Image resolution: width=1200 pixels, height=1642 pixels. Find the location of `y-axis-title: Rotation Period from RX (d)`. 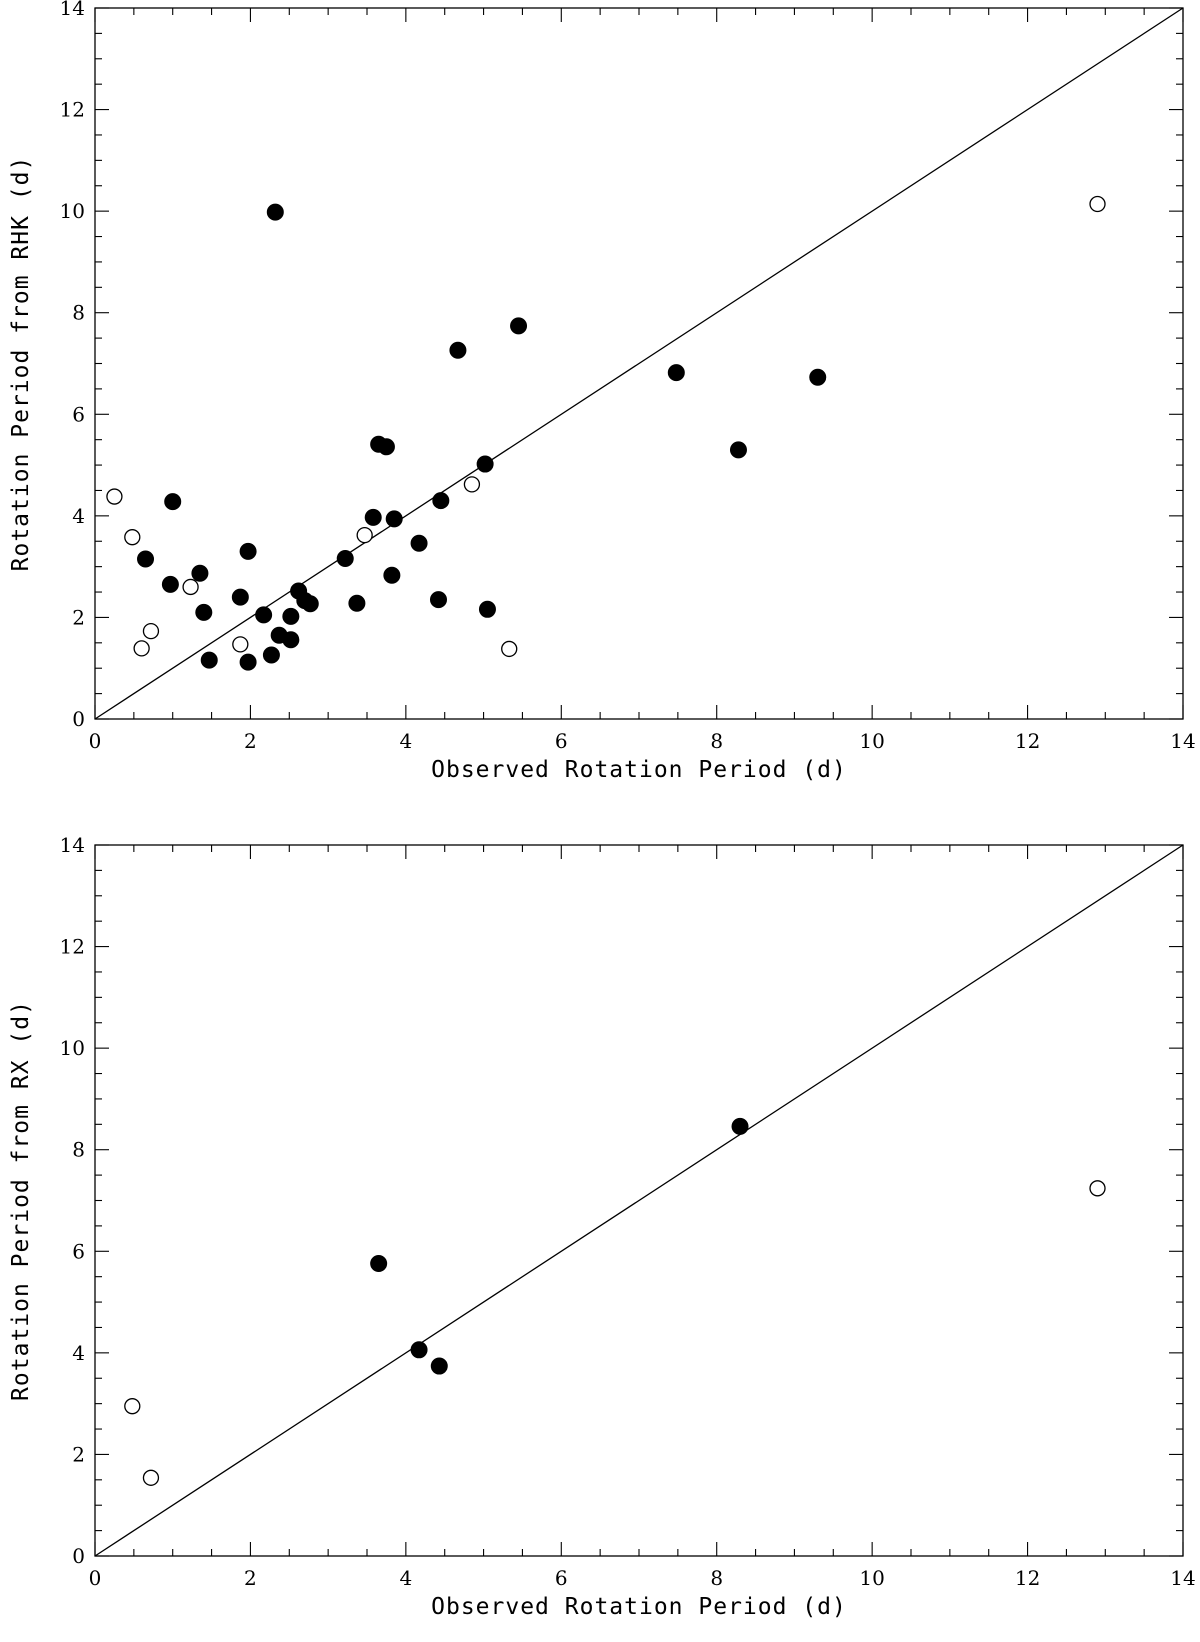

y-axis-title: Rotation Period from RX (d) is located at coordinates (21, 1200).